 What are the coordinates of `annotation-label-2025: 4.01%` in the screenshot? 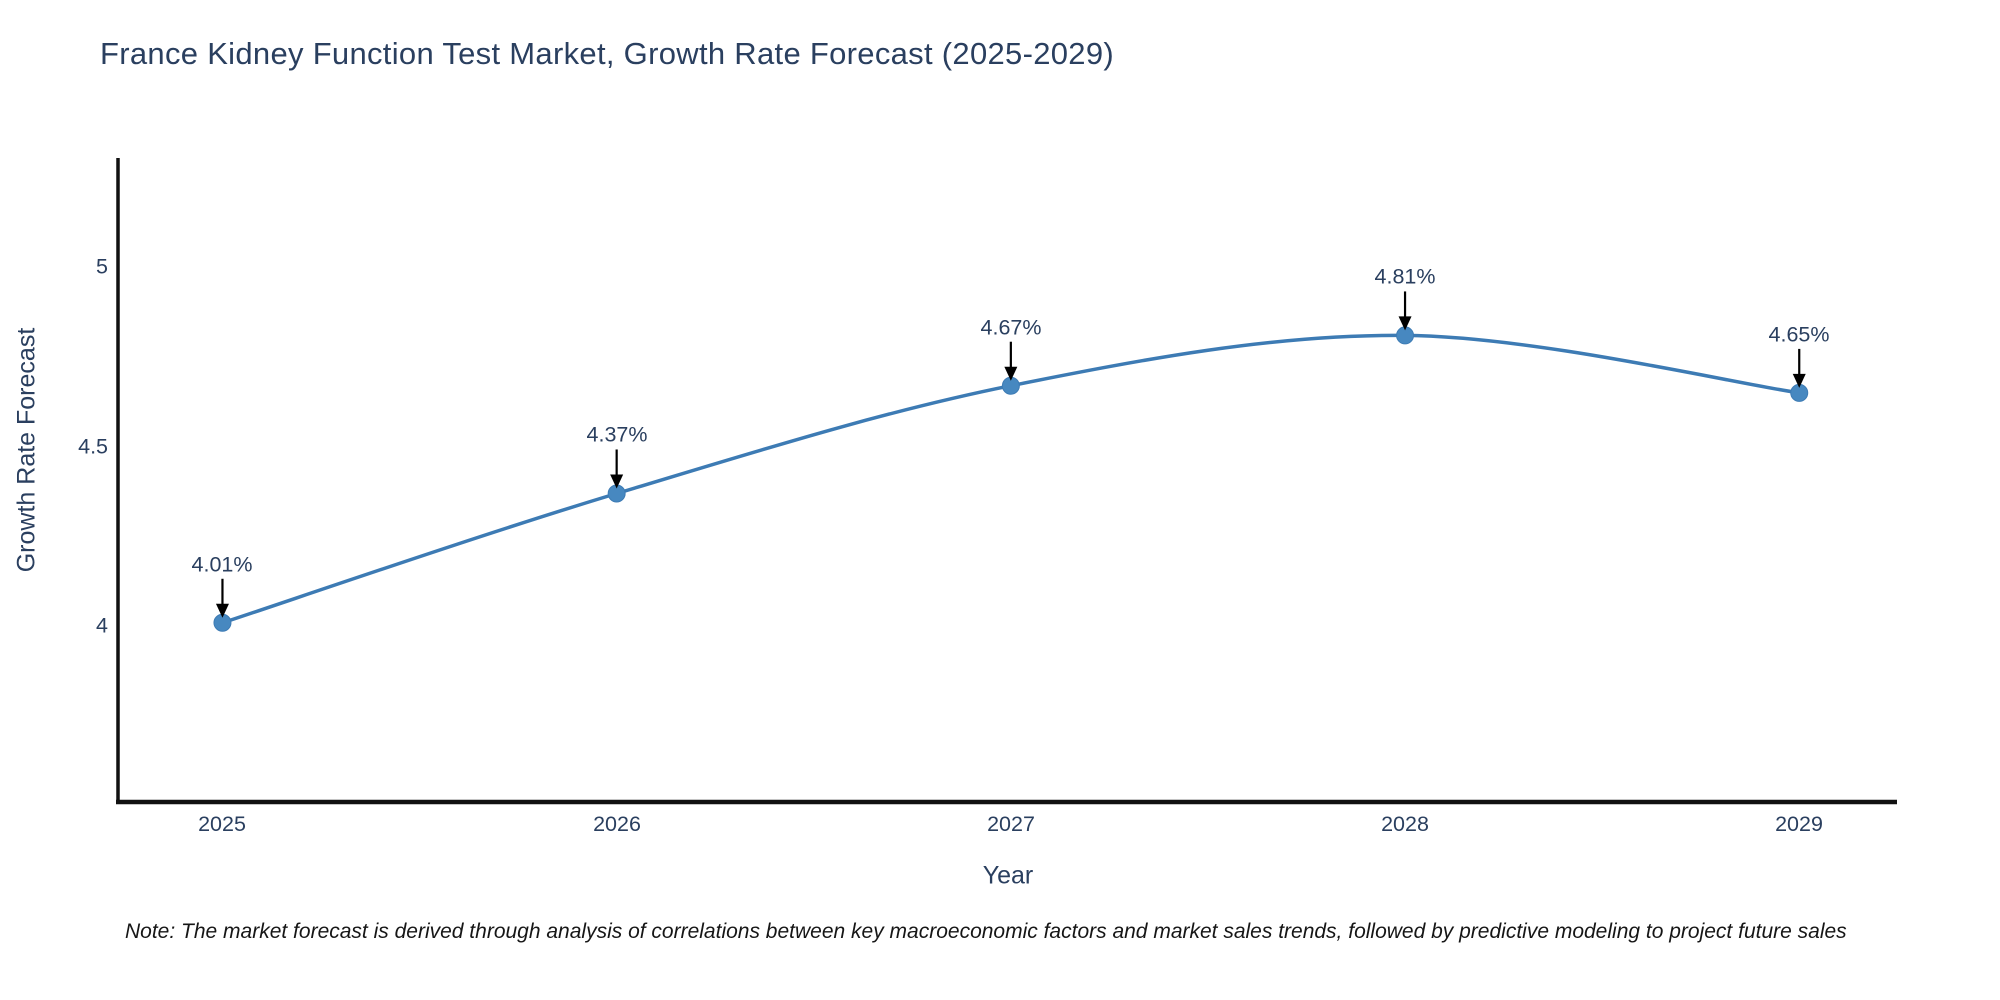 It's located at (222, 564).